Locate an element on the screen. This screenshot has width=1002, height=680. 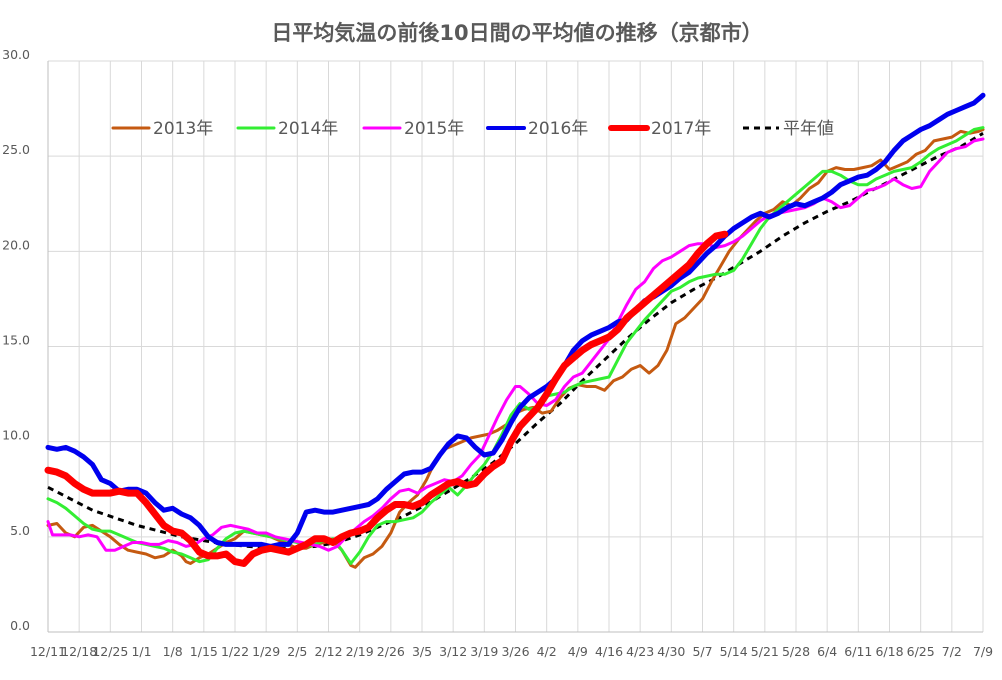
legend-label: 2013年 is located at coordinates (183, 129).